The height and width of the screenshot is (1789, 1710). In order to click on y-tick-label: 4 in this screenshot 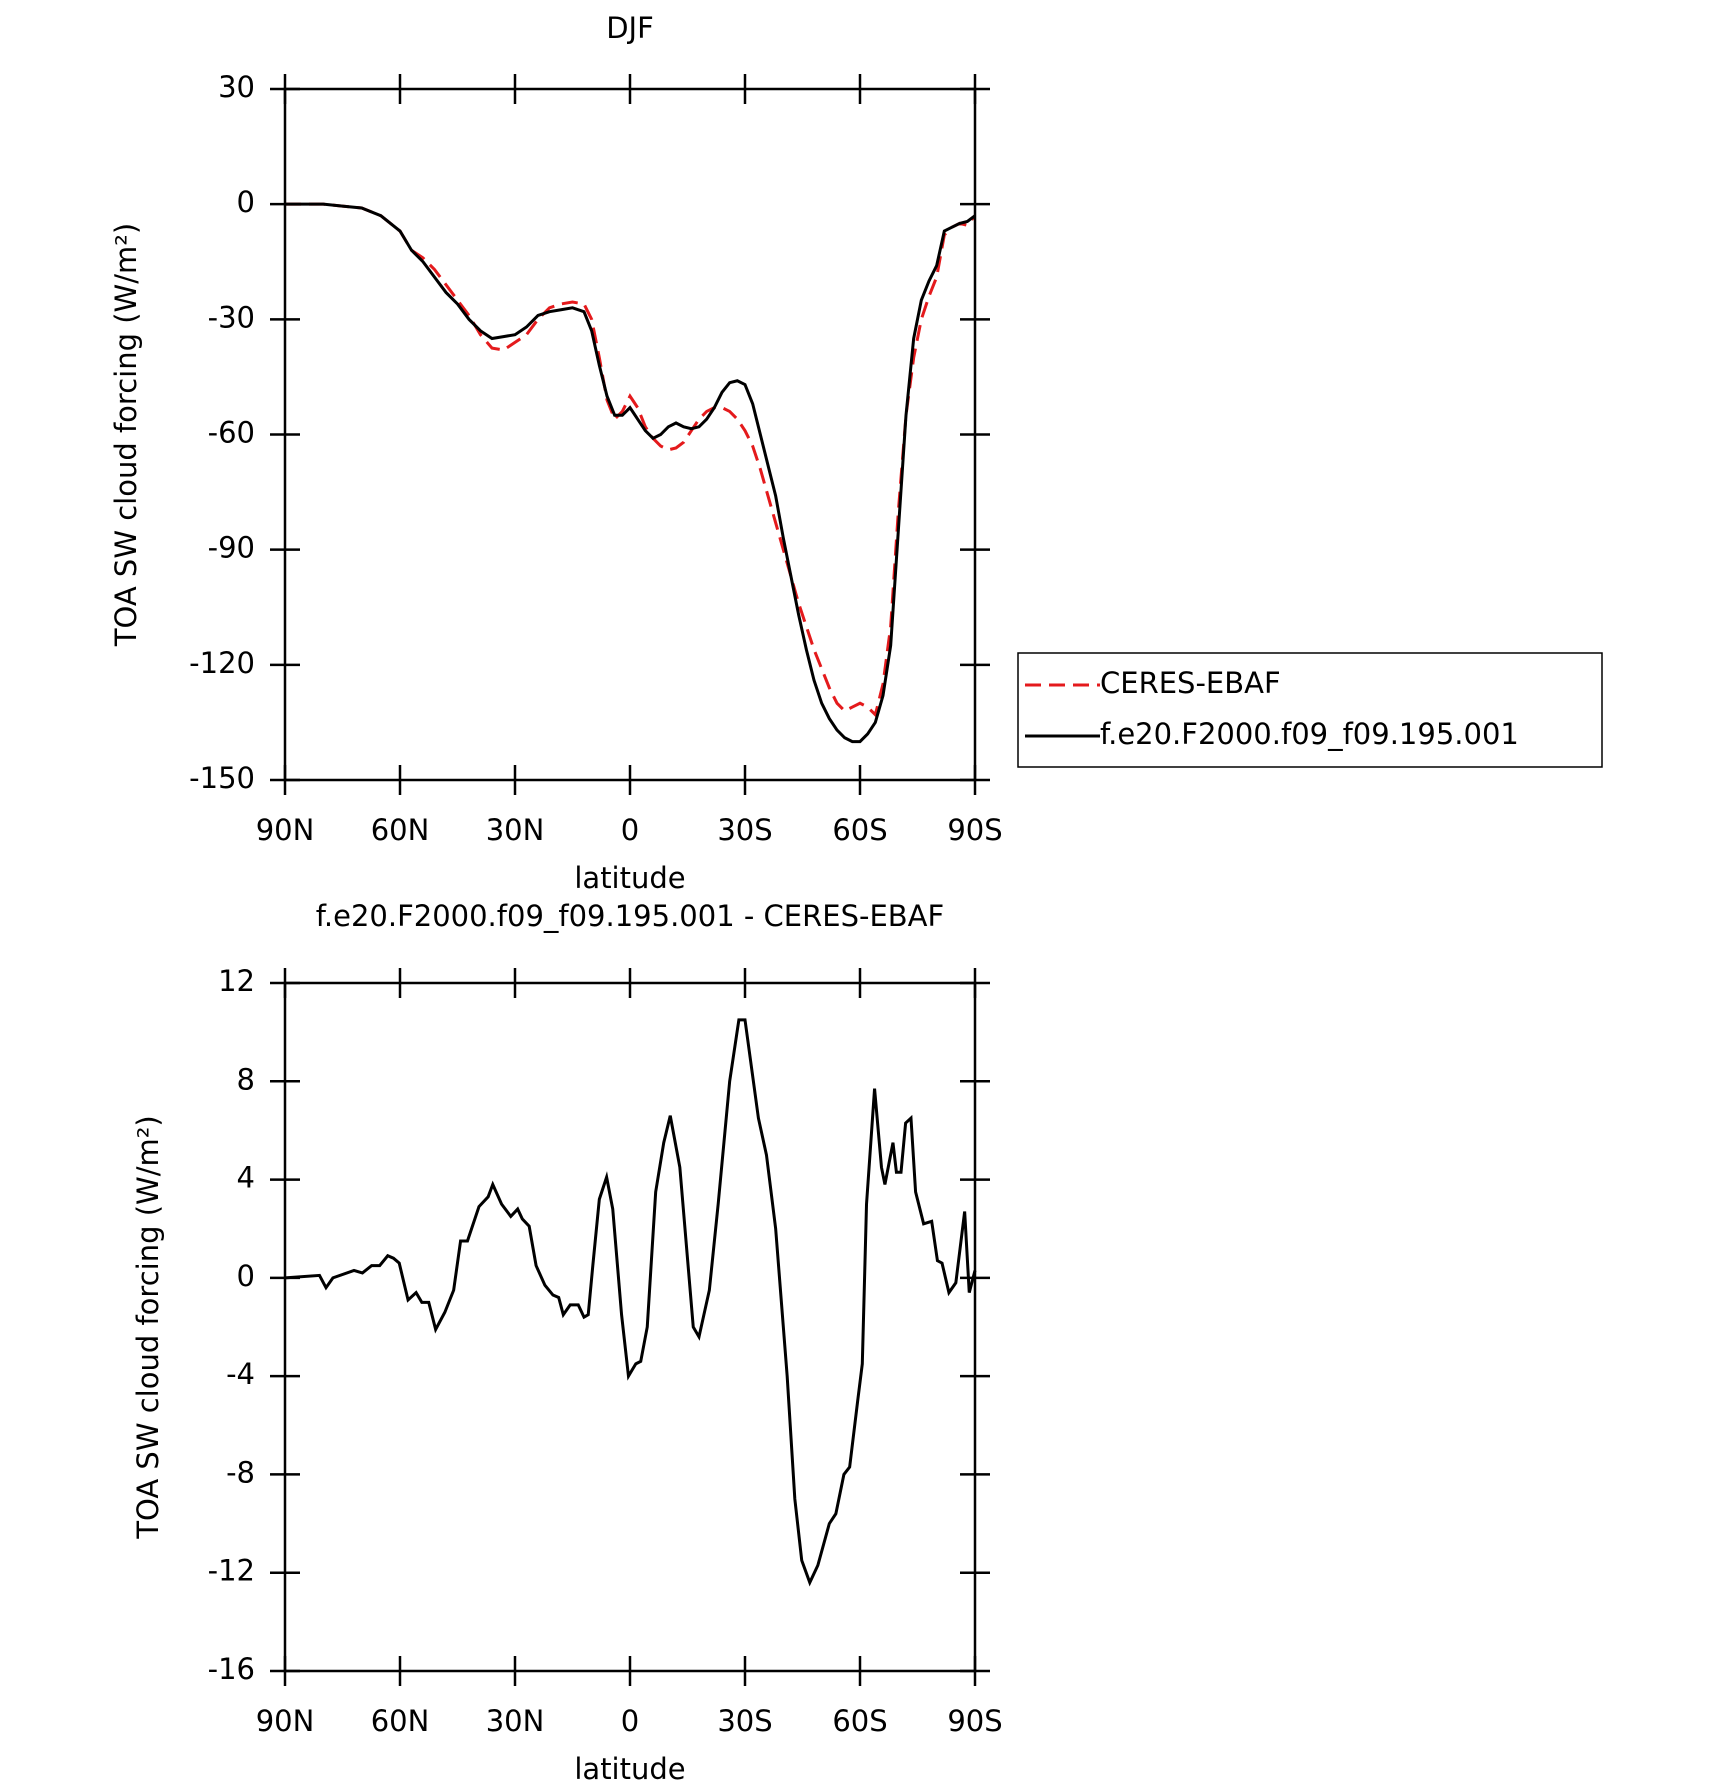, I will do `click(246, 1178)`.